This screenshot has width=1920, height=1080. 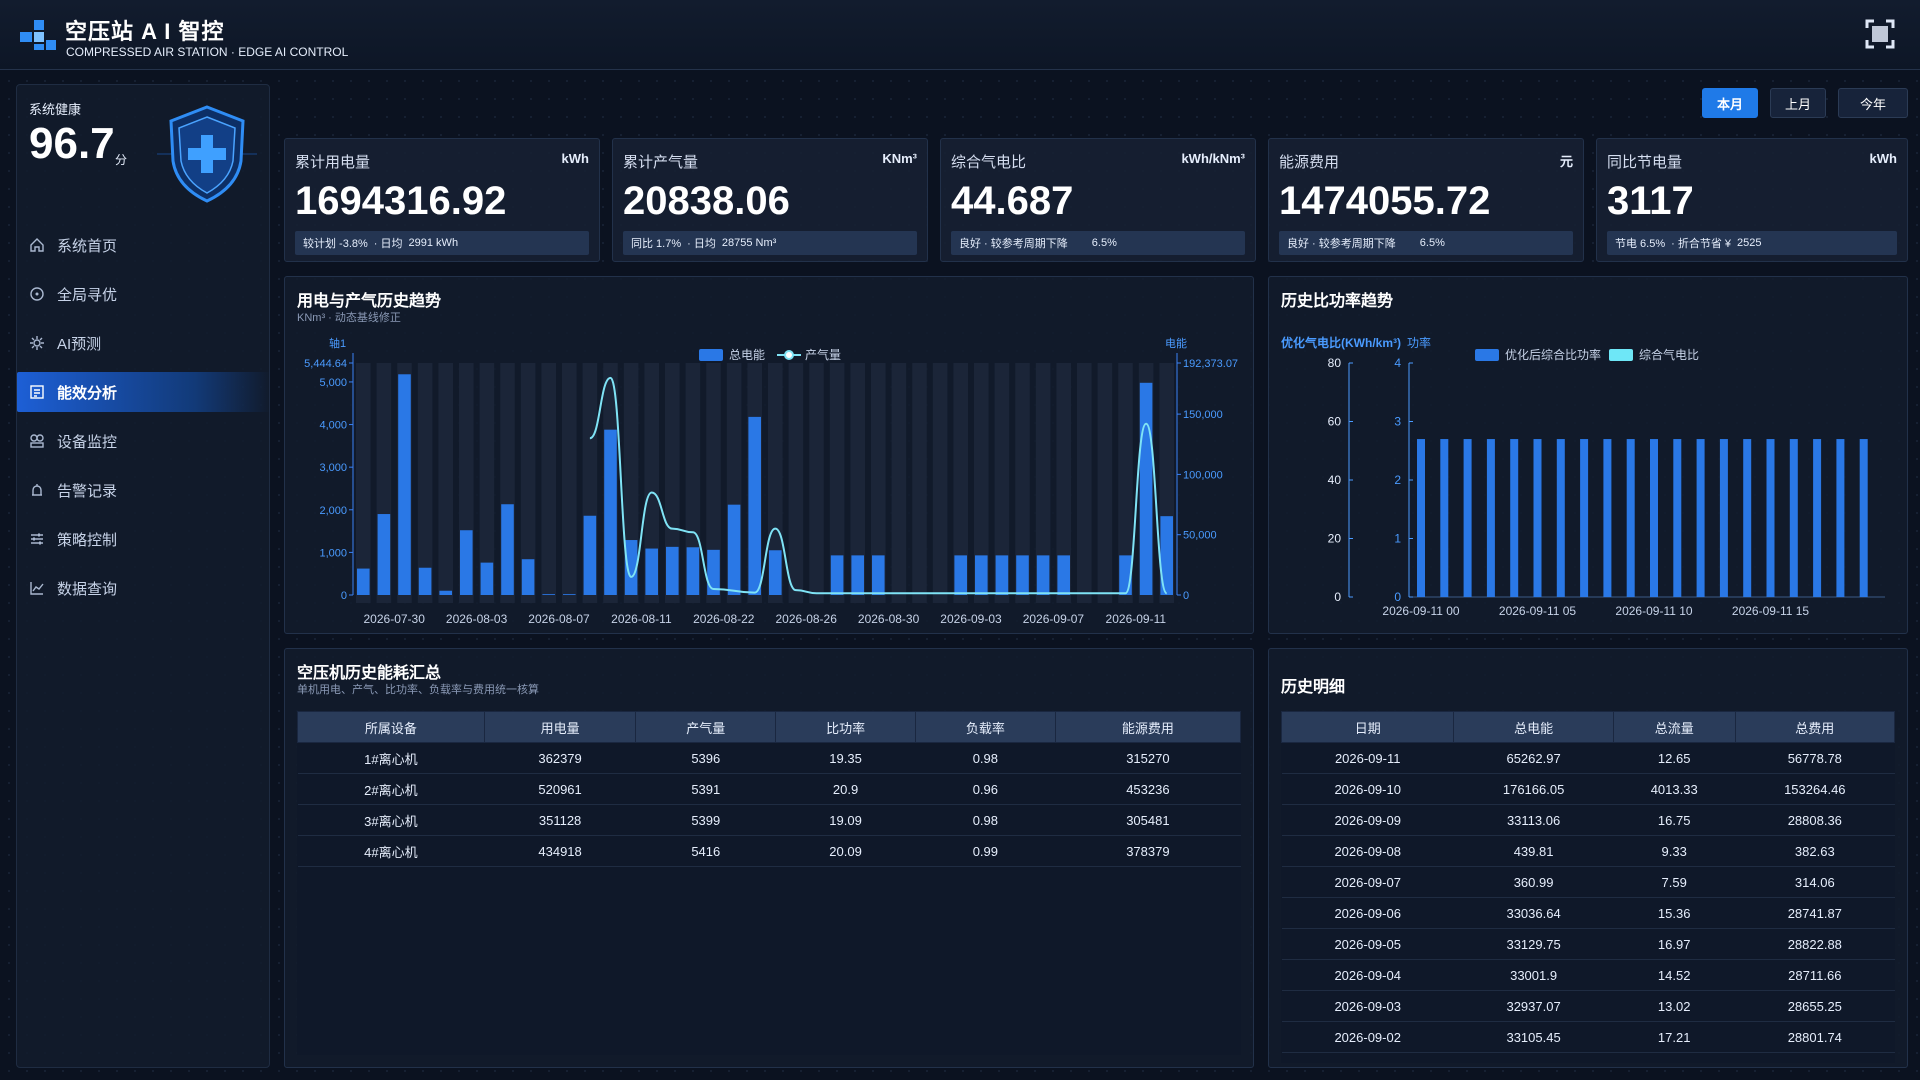 What do you see at coordinates (1337, 597) in the screenshot?
I see `left-tick-label: 0` at bounding box center [1337, 597].